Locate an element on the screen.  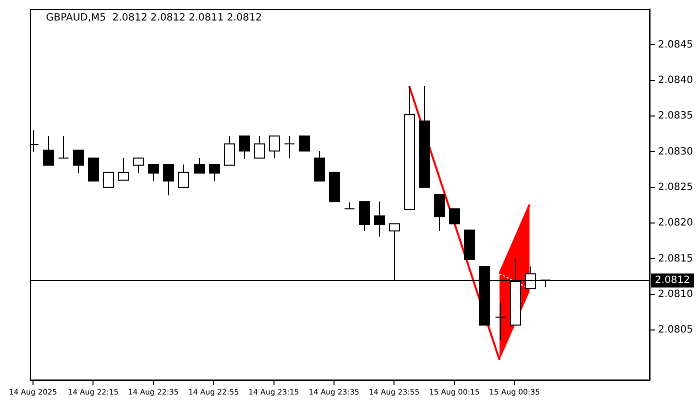
y-tick-label: 2.0810 is located at coordinates (676, 294).